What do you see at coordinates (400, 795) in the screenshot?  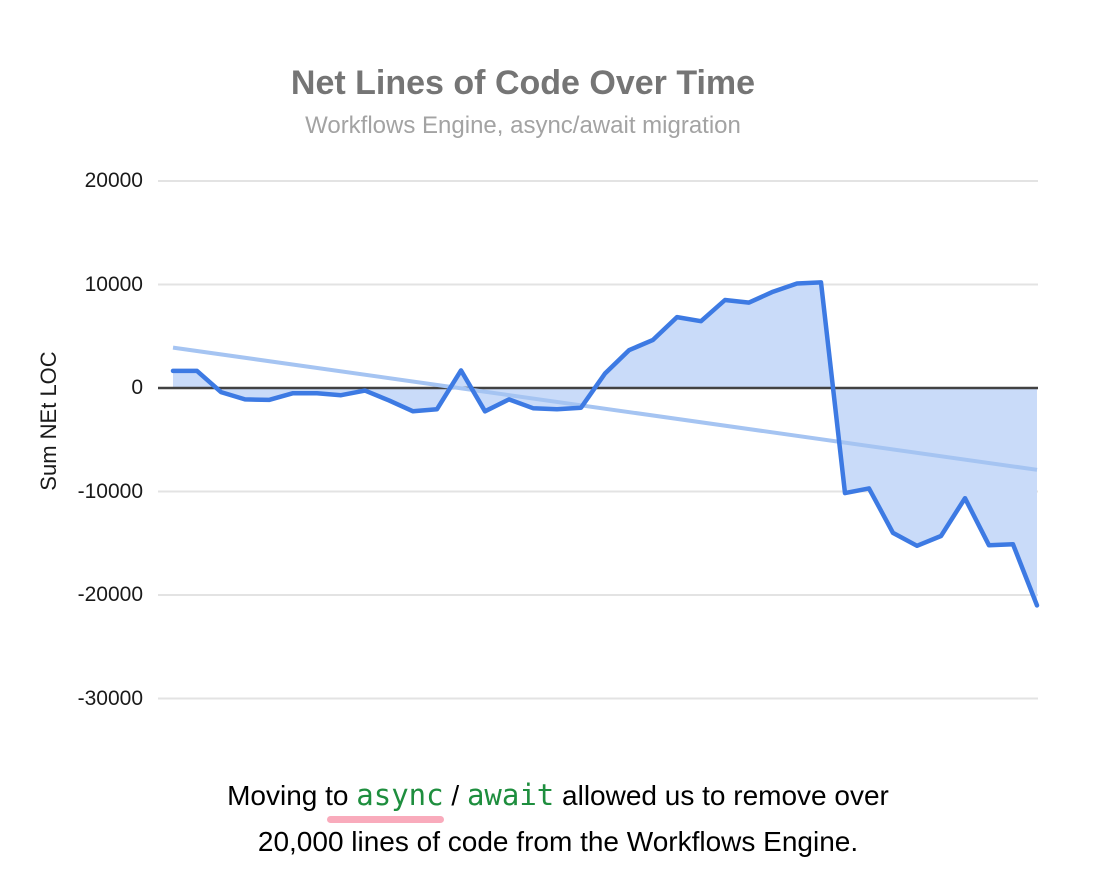 I see `code-token: async` at bounding box center [400, 795].